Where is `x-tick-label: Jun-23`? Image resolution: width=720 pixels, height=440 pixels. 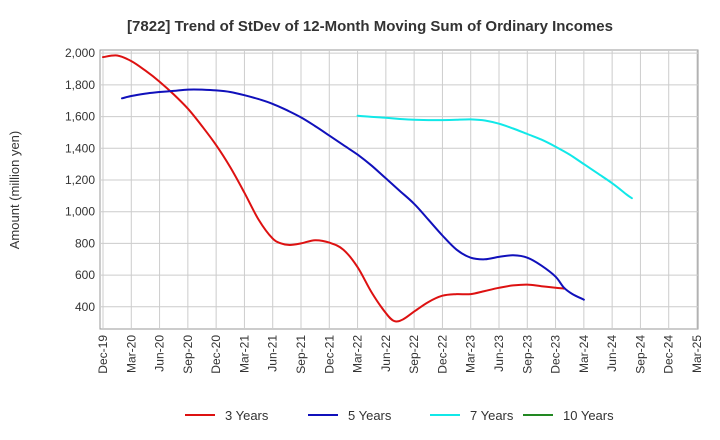 x-tick-label: Jun-23 is located at coordinates (499, 353).